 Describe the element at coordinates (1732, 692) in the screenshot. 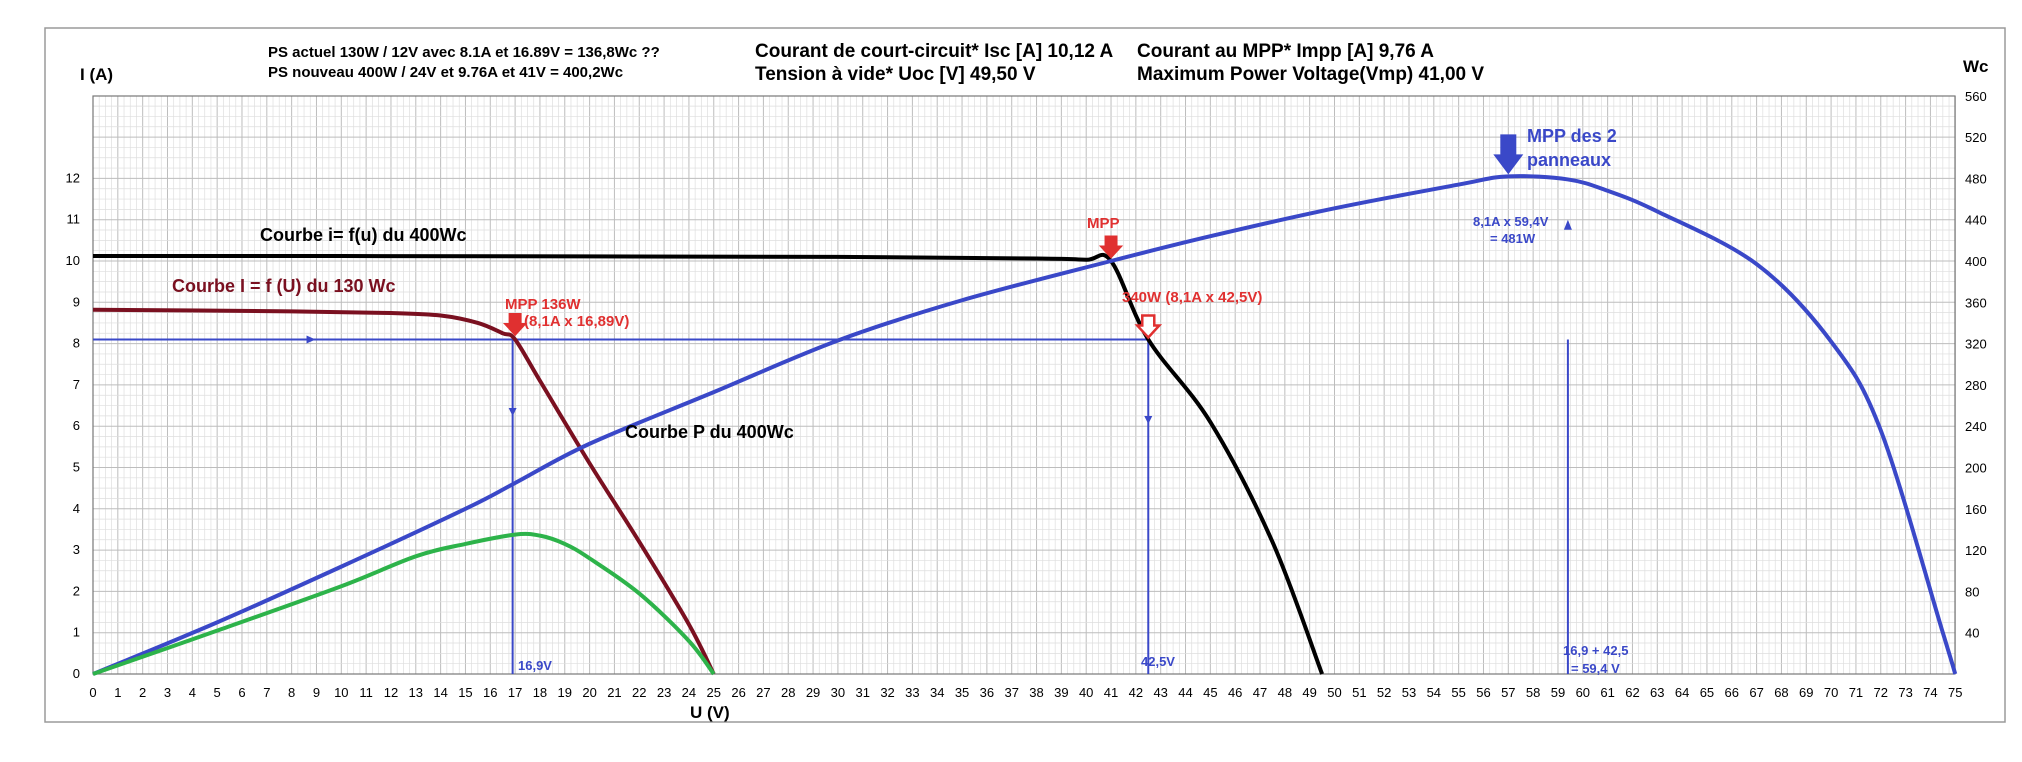

I see `x-tick-label: 66` at that location.